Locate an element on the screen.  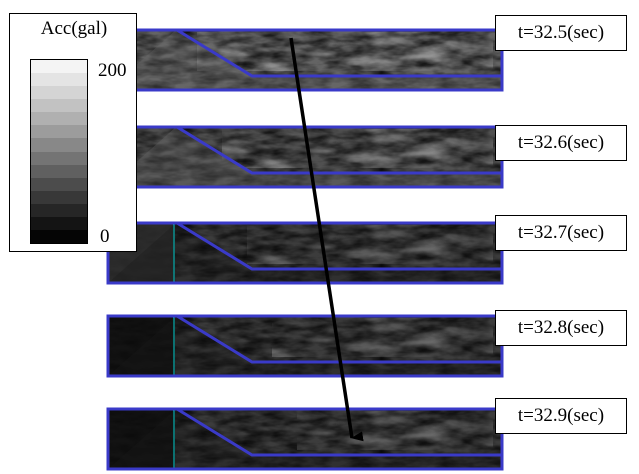
legend-min-label: 0 is located at coordinates (105, 236).